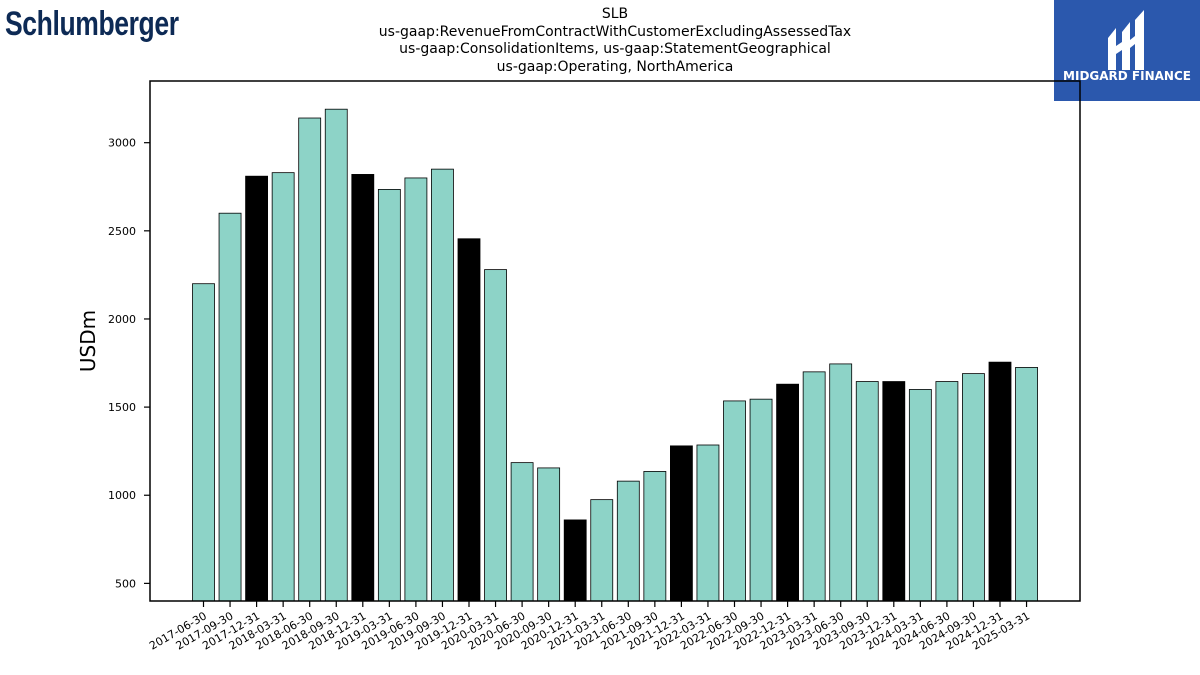 The height and width of the screenshot is (675, 1200). I want to click on midgard-logo-icon, so click(1126, 40).